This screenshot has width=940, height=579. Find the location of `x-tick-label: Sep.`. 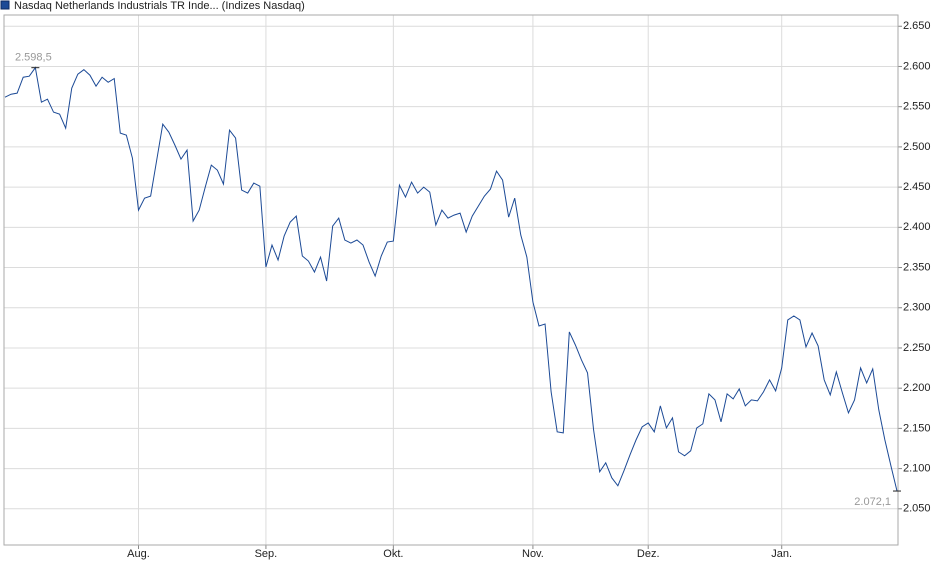

x-tick-label: Sep. is located at coordinates (266, 554).